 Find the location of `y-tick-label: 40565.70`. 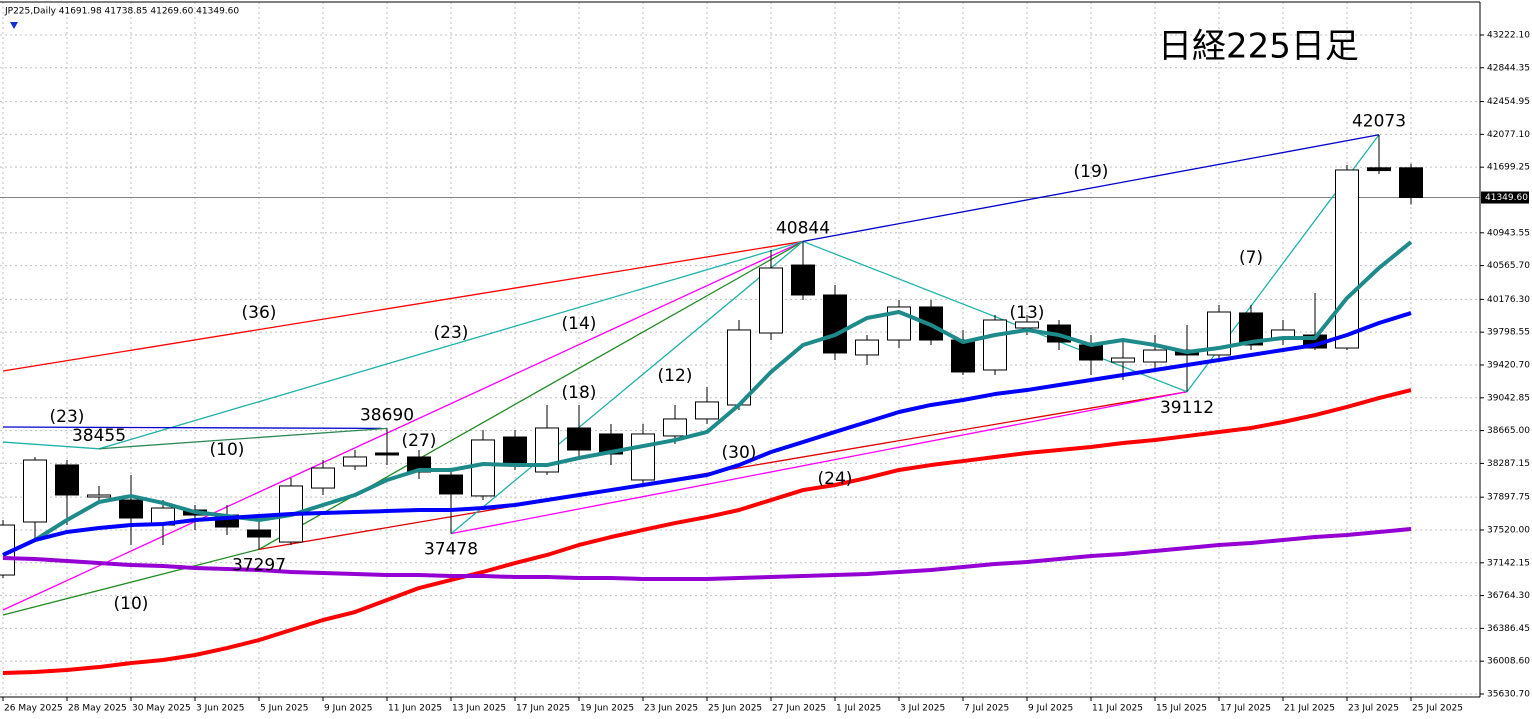

y-tick-label: 40565.70 is located at coordinates (1508, 266).